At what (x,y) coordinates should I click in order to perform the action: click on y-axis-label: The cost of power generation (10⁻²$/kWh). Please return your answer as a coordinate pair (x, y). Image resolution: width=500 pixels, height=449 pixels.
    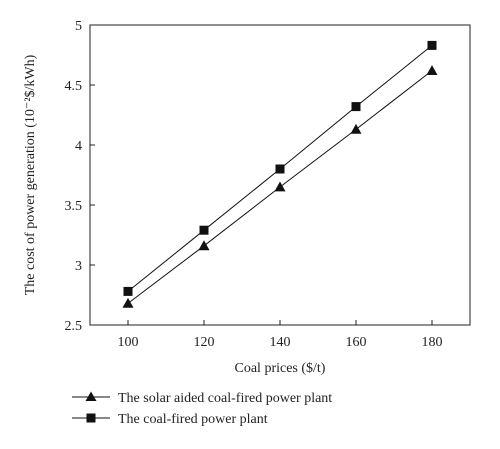
    Looking at the image, I should click on (30, 174).